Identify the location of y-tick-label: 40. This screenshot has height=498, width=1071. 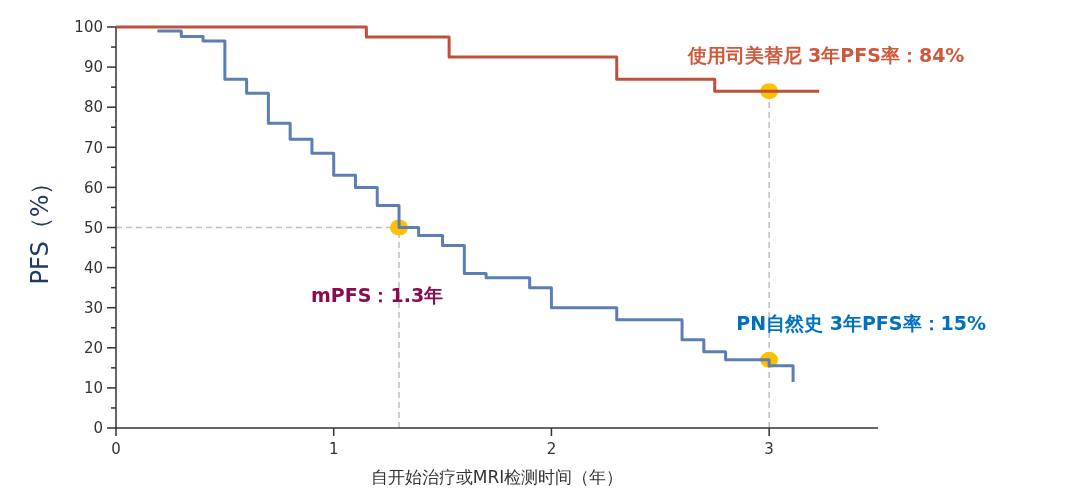
(93, 267).